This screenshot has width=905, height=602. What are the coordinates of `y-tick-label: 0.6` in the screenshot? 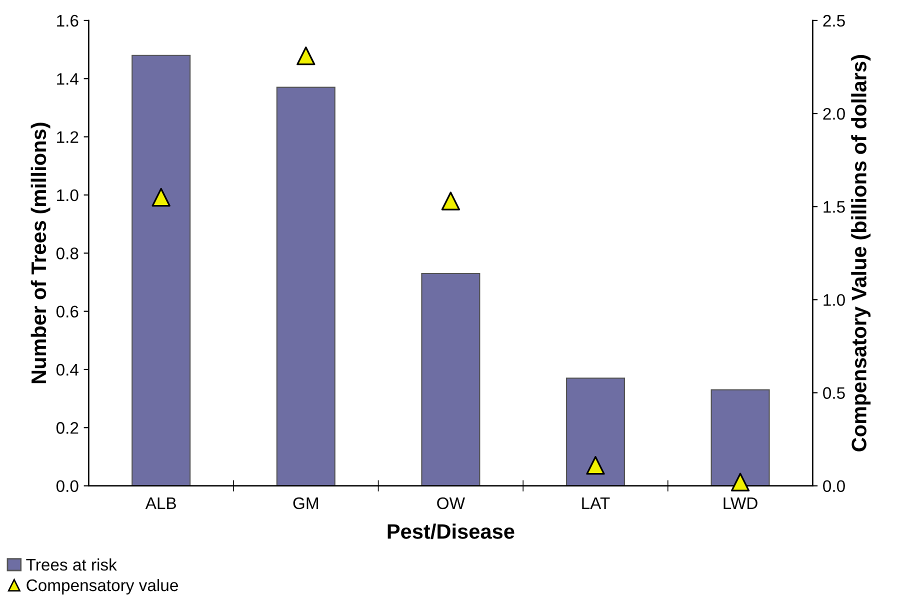 It's located at (67, 312).